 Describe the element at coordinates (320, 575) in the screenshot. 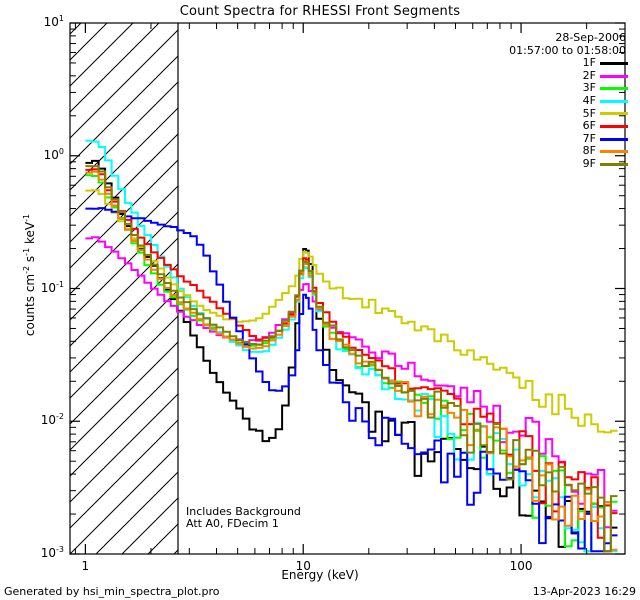

I see `x-axis-label: Energy (keV)` at that location.